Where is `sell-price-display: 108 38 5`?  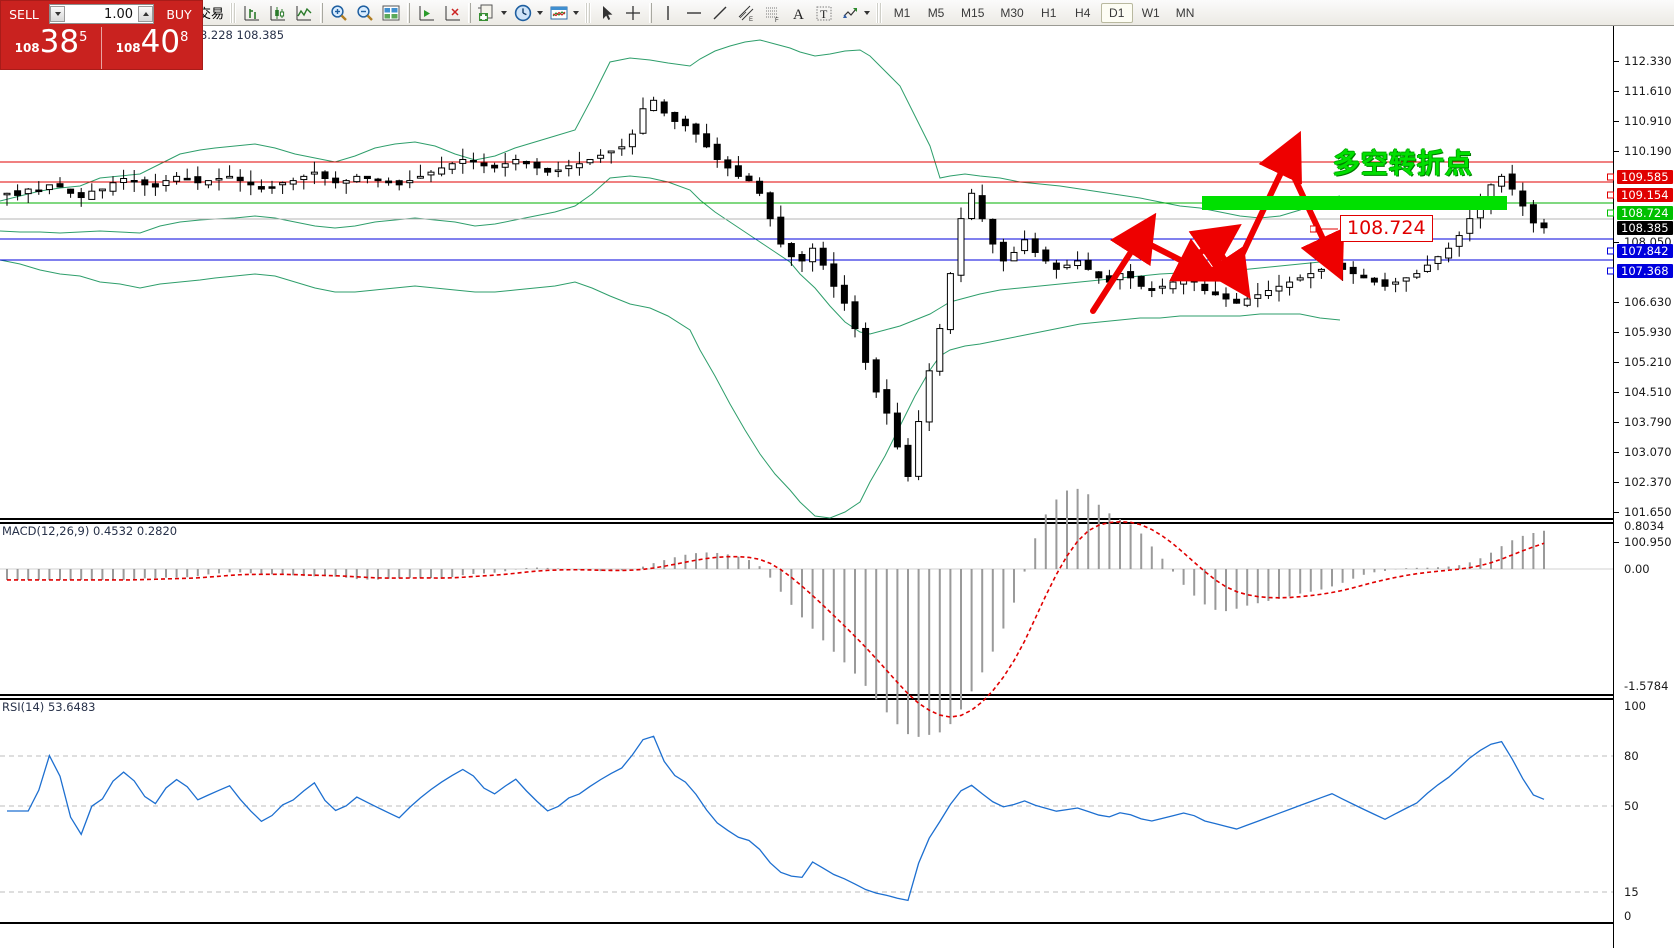 sell-price-display: 108 38 5 is located at coordinates (51, 48).